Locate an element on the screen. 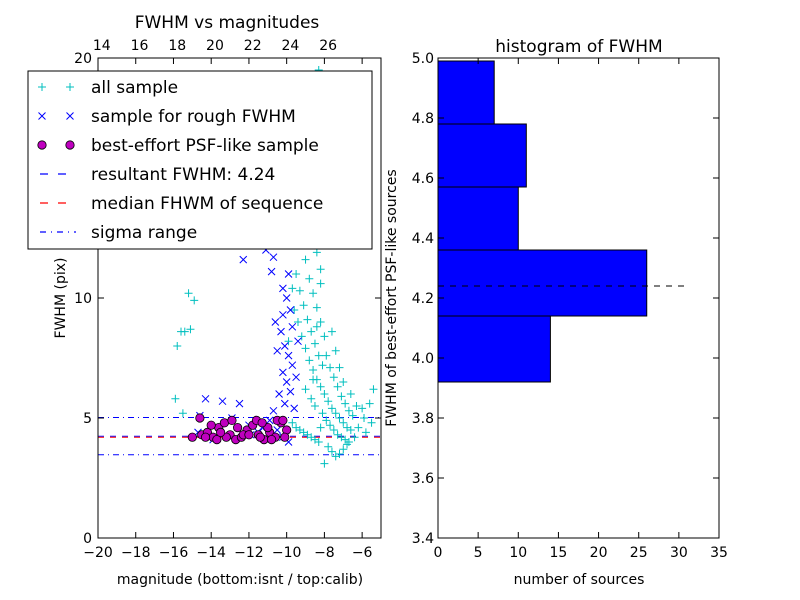 The image size is (800, 600). histogram-x-label: number of sources is located at coordinates (579, 580).